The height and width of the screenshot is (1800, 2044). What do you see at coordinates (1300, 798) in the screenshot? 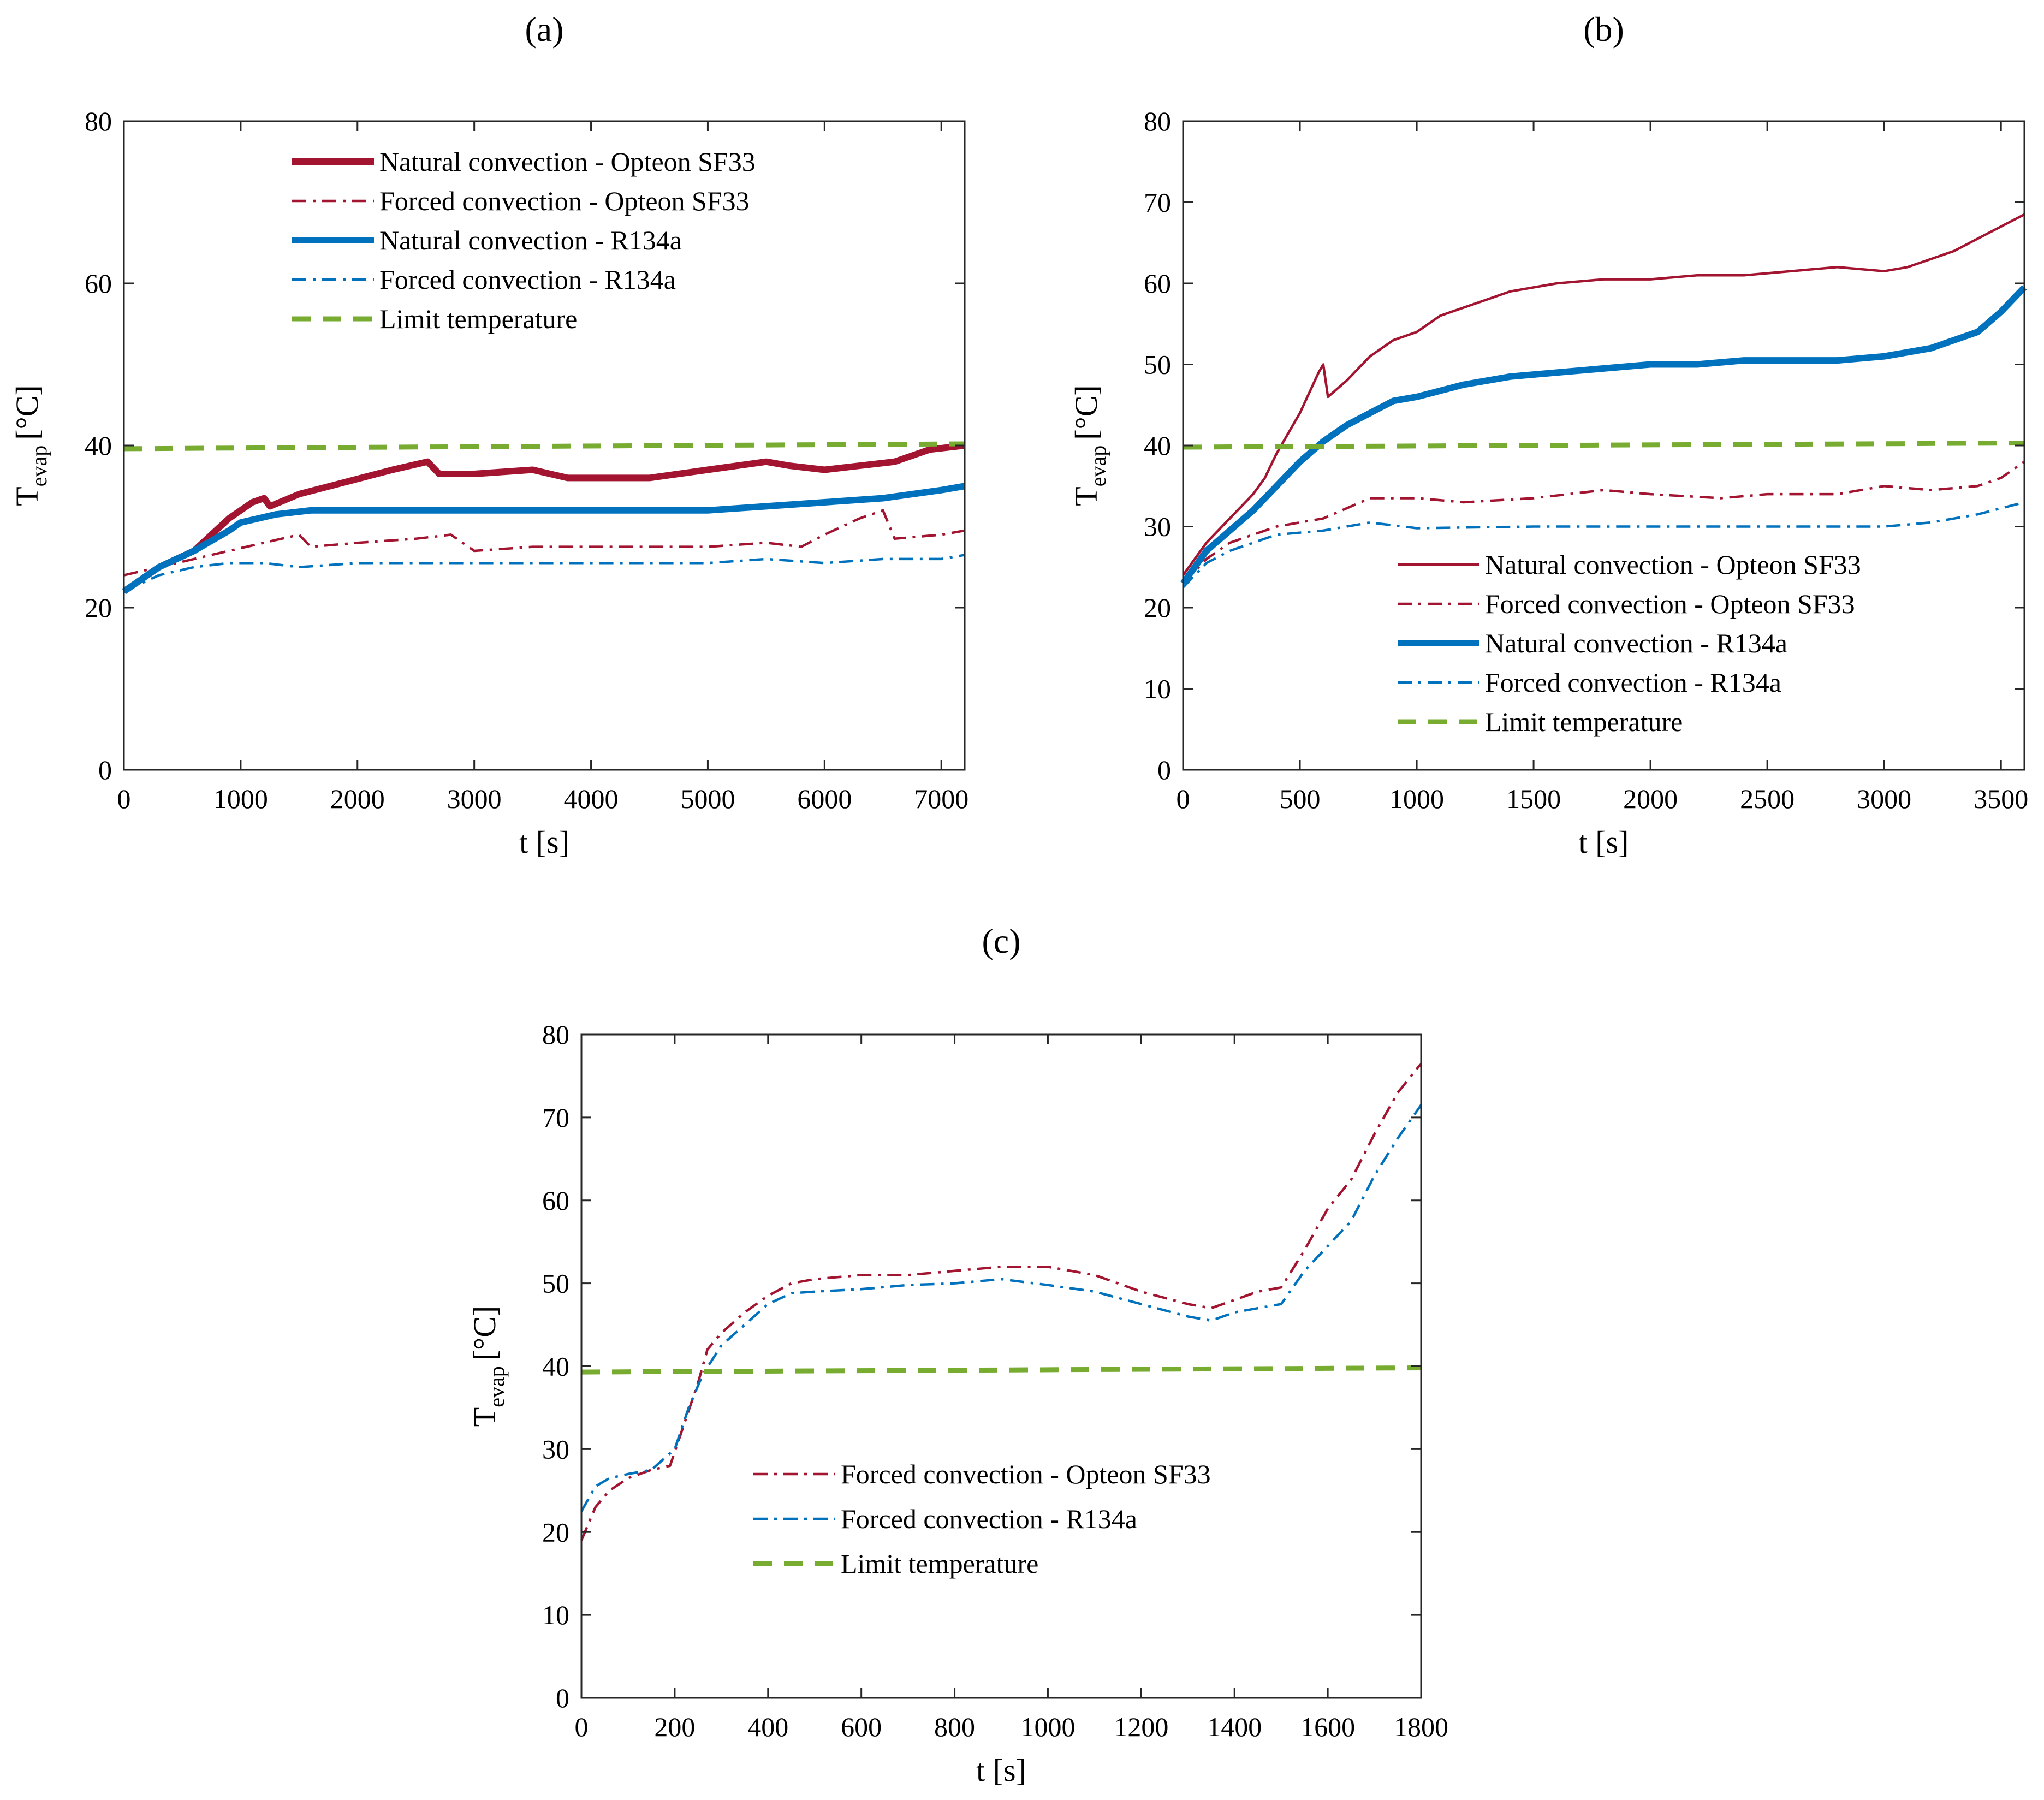
I see `x-tick-label: 500` at bounding box center [1300, 798].